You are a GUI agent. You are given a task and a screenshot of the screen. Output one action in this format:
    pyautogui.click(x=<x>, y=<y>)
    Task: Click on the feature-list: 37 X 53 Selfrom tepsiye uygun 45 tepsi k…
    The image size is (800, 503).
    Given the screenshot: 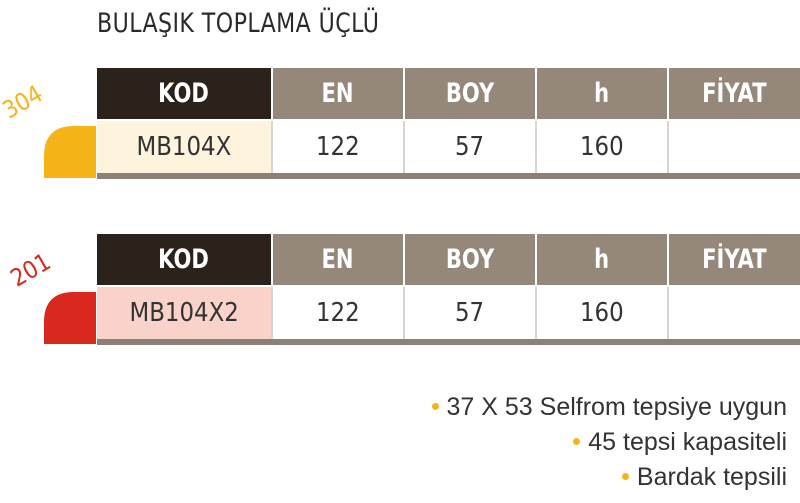 What is the action you would take?
    pyautogui.click(x=609, y=442)
    